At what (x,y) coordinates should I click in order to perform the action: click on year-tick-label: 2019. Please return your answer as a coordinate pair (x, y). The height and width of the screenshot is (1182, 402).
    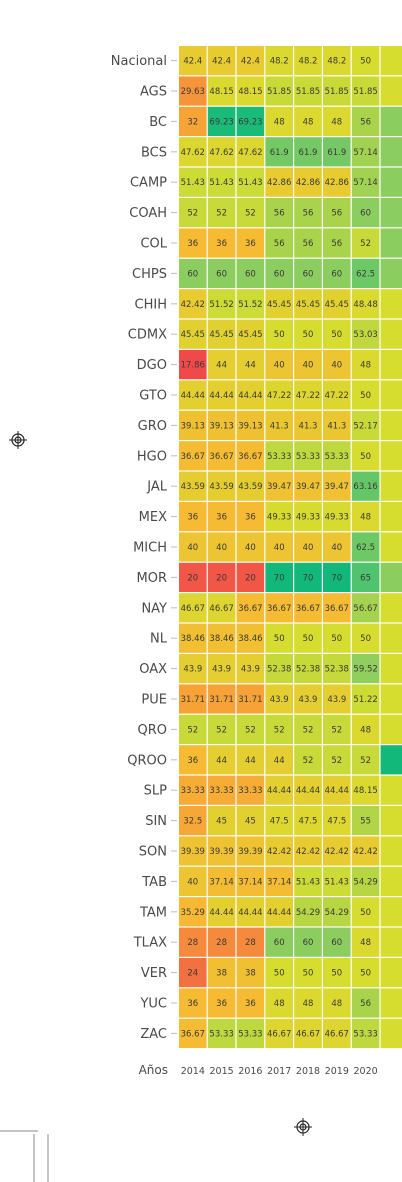
    Looking at the image, I should click on (337, 1071).